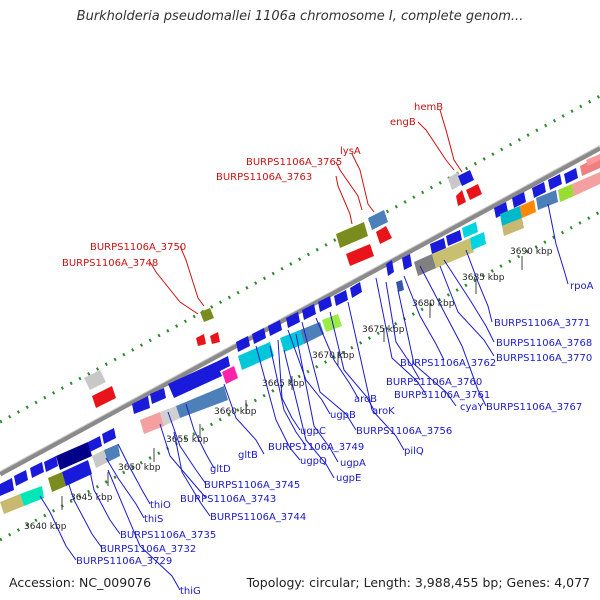 Image resolution: width=600 pixels, height=600 pixels. Describe the element at coordinates (215, 338) in the screenshot. I see `feature-red-3748b` at that location.